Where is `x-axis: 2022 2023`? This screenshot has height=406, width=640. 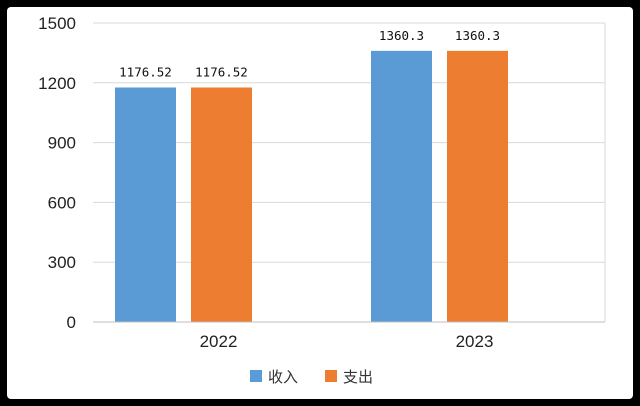 x-axis: 2022 2023 is located at coordinates (349, 336).